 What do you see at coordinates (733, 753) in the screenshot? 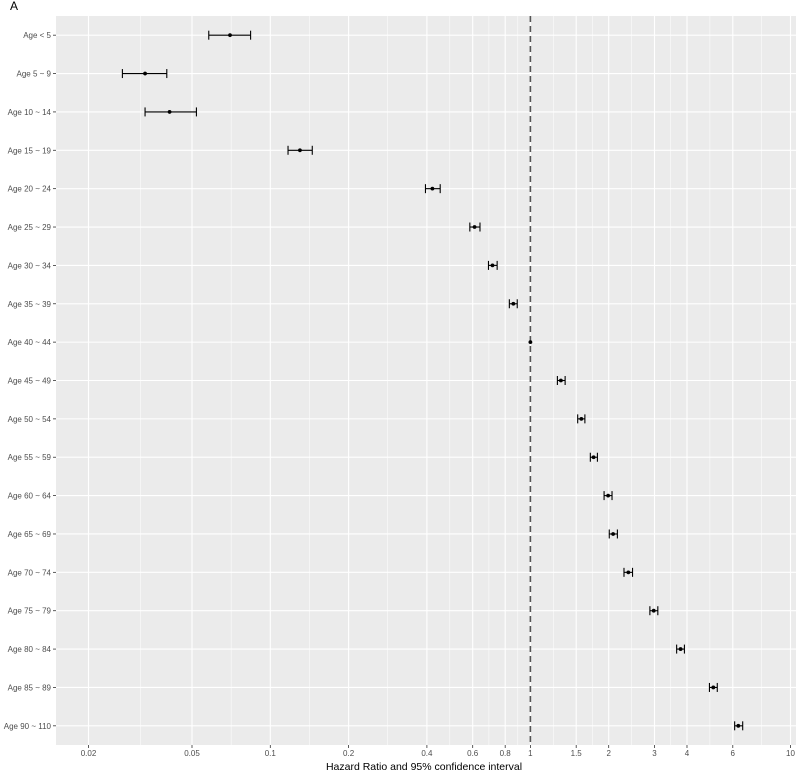
I see `x-tick-label: 6` at bounding box center [733, 753].